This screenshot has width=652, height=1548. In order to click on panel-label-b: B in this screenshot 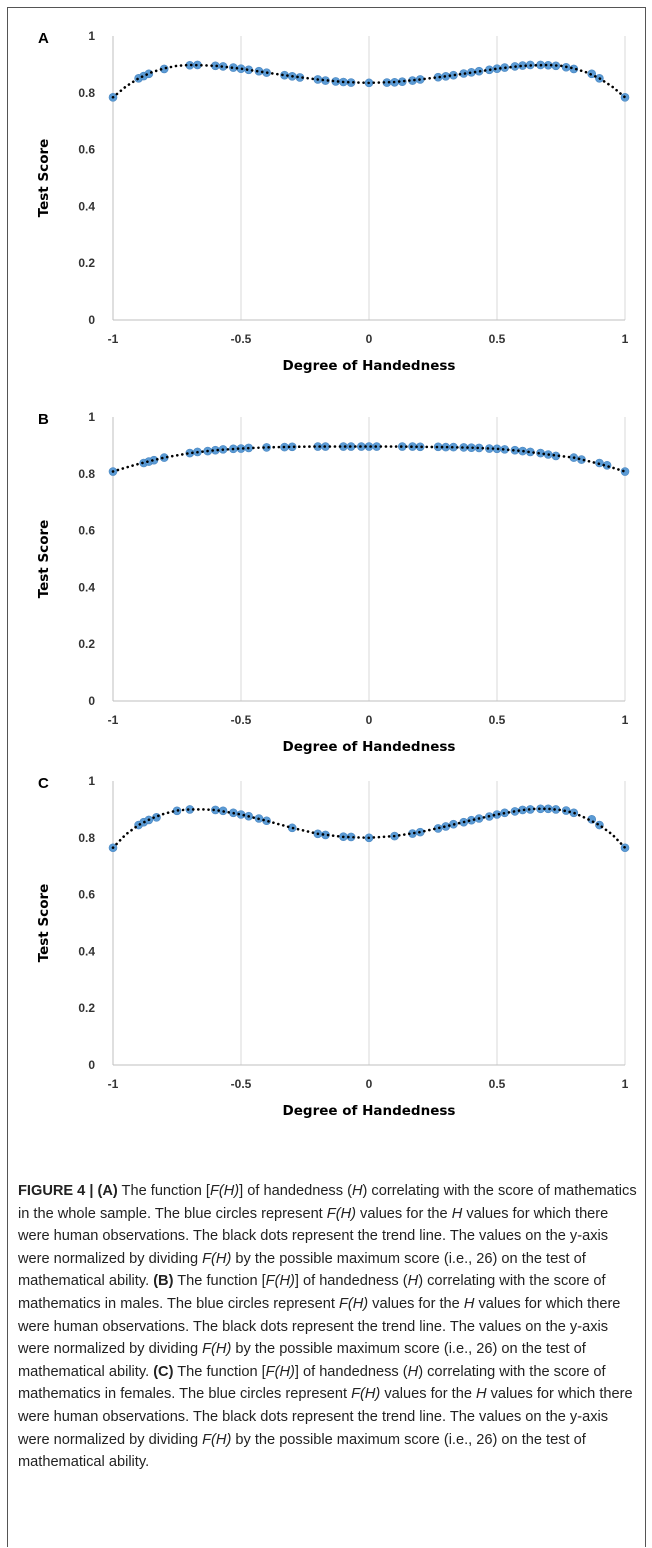, I will do `click(43, 419)`.